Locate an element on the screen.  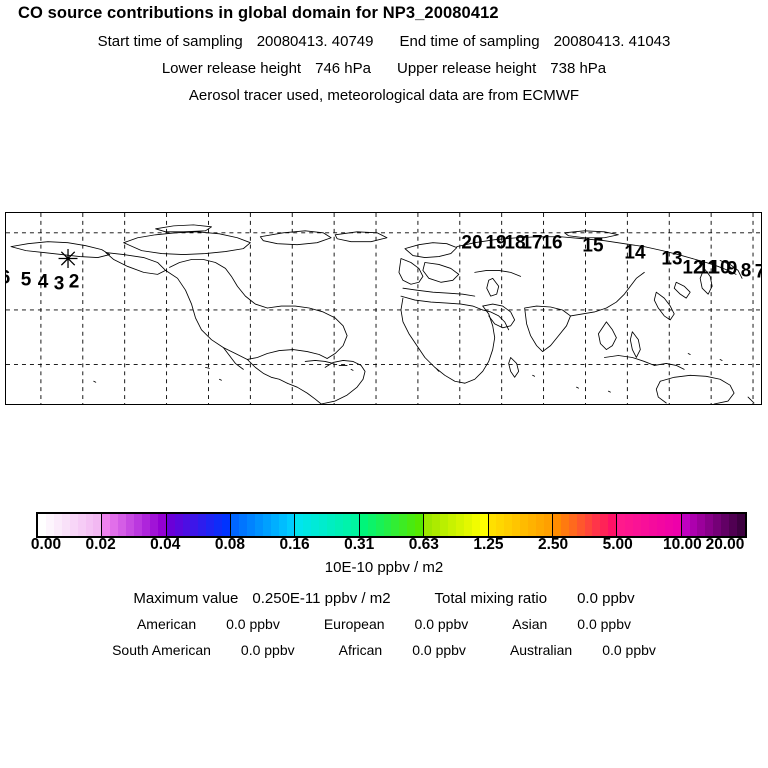
region-south-american-value: 0.0 ppbv is located at coordinates (267, 650).